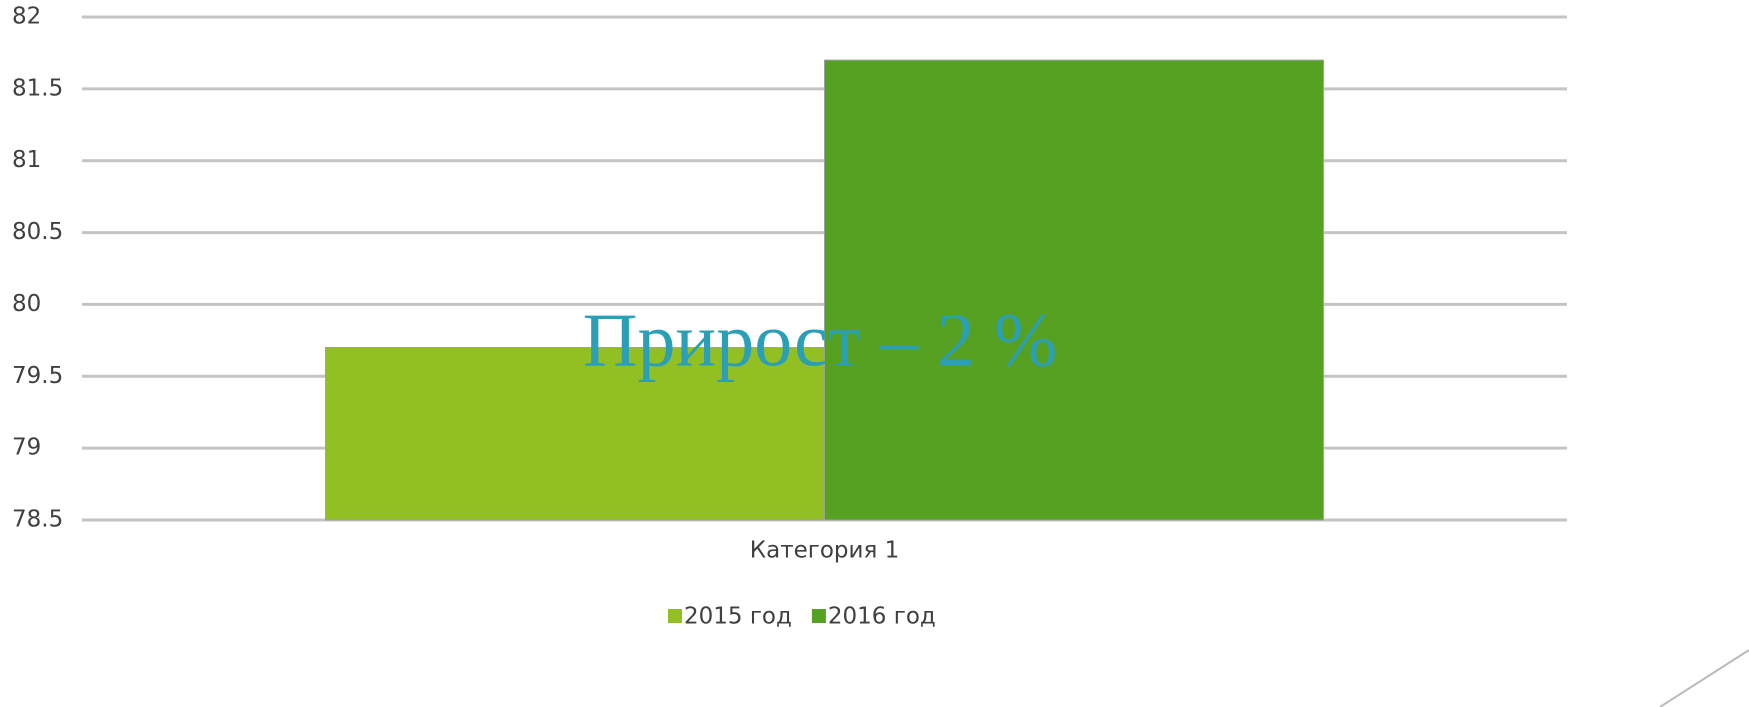 The width and height of the screenshot is (1749, 707). What do you see at coordinates (824, 551) in the screenshot?
I see `x-tick-label: Категория 1` at bounding box center [824, 551].